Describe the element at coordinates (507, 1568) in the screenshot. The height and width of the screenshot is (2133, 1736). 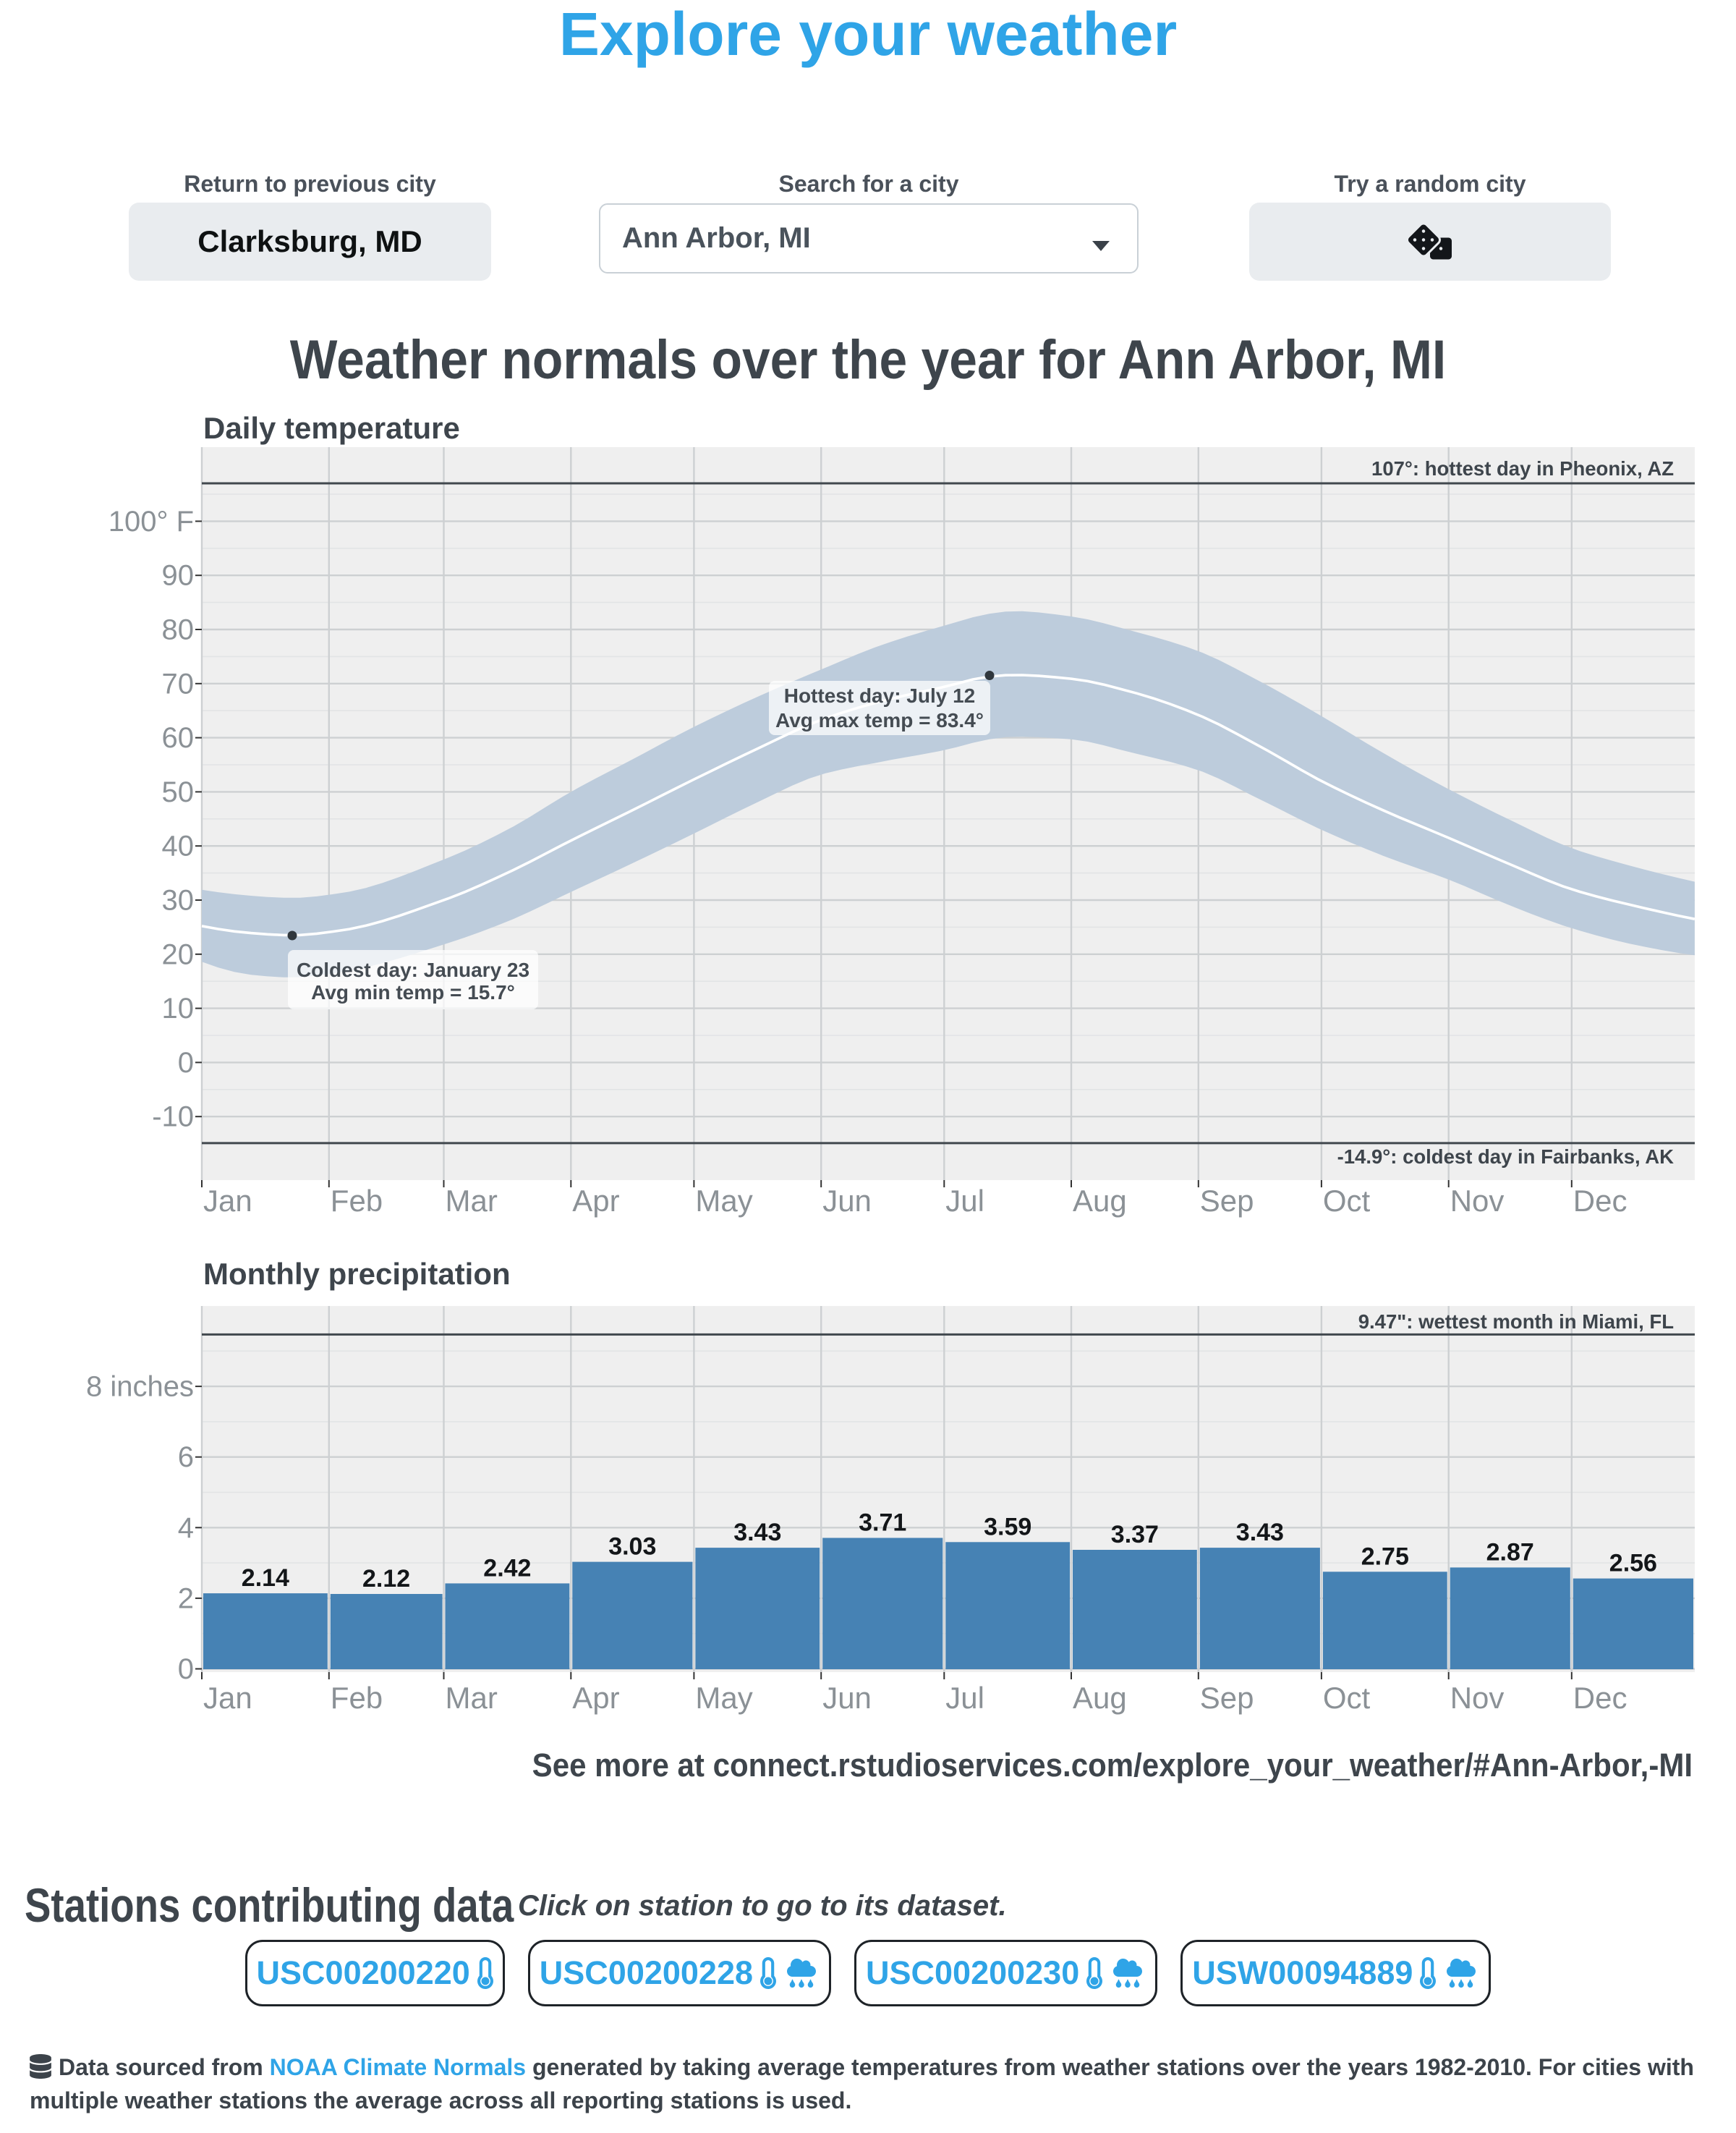
I see `svg-text: 2.42` at that location.